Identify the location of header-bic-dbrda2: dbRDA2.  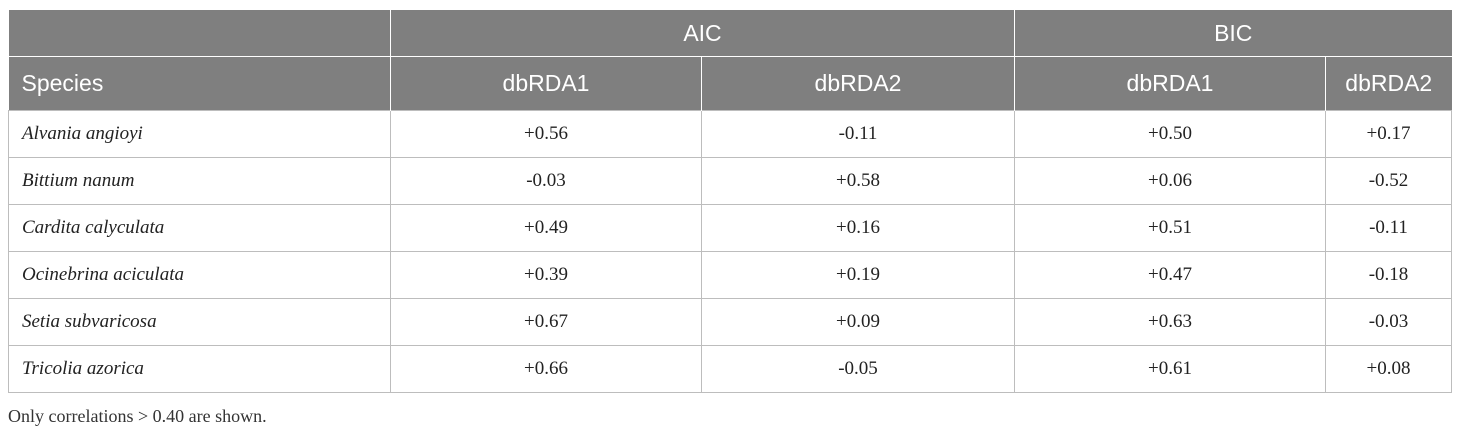
(1388, 83).